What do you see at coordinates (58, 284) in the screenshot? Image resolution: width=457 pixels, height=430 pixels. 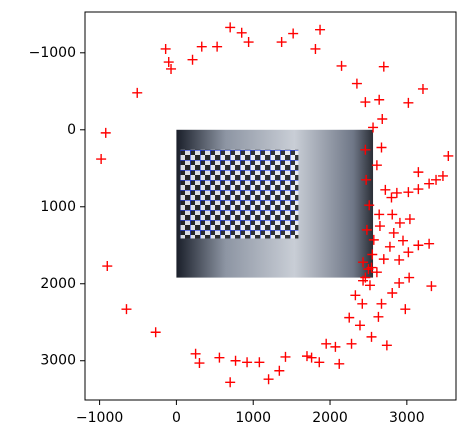 I see `y-tick-label: 2000` at bounding box center [58, 284].